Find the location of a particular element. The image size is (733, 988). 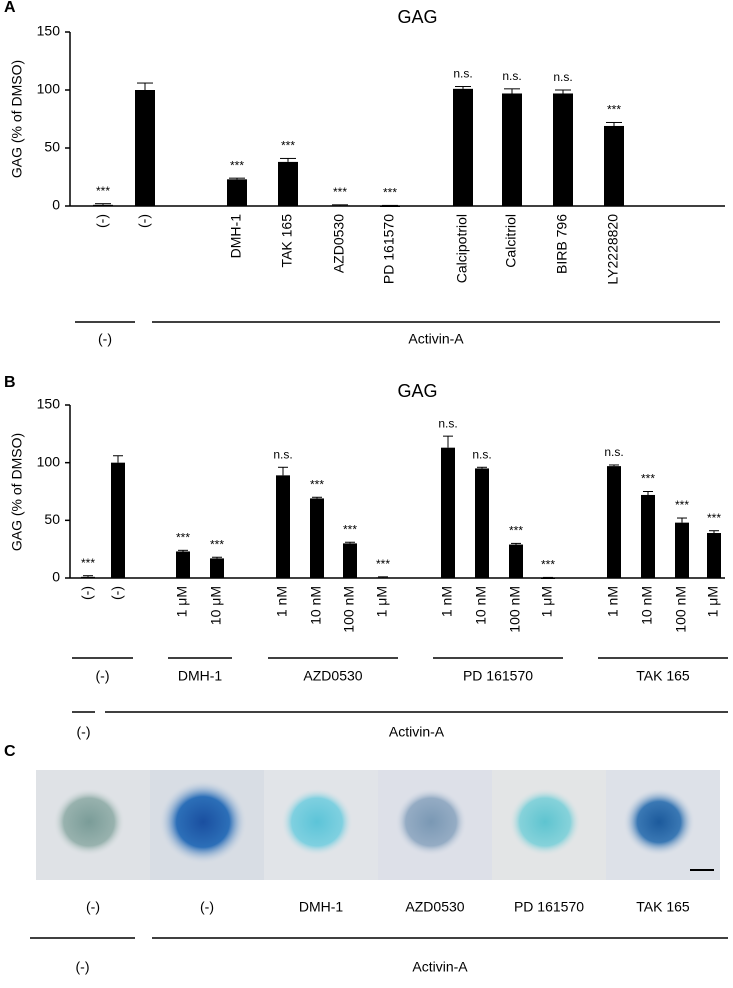

group-label: TAK 165 is located at coordinates (663, 676).